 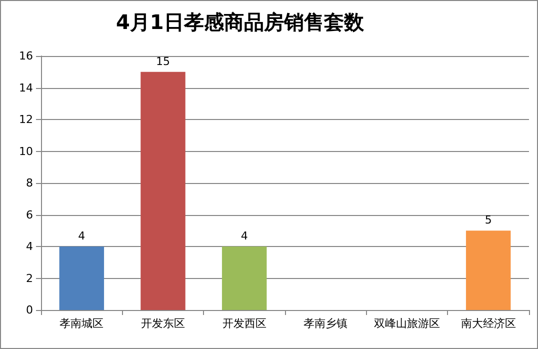 What do you see at coordinates (82, 323) in the screenshot?
I see `x-tick-label: 孝南城区` at bounding box center [82, 323].